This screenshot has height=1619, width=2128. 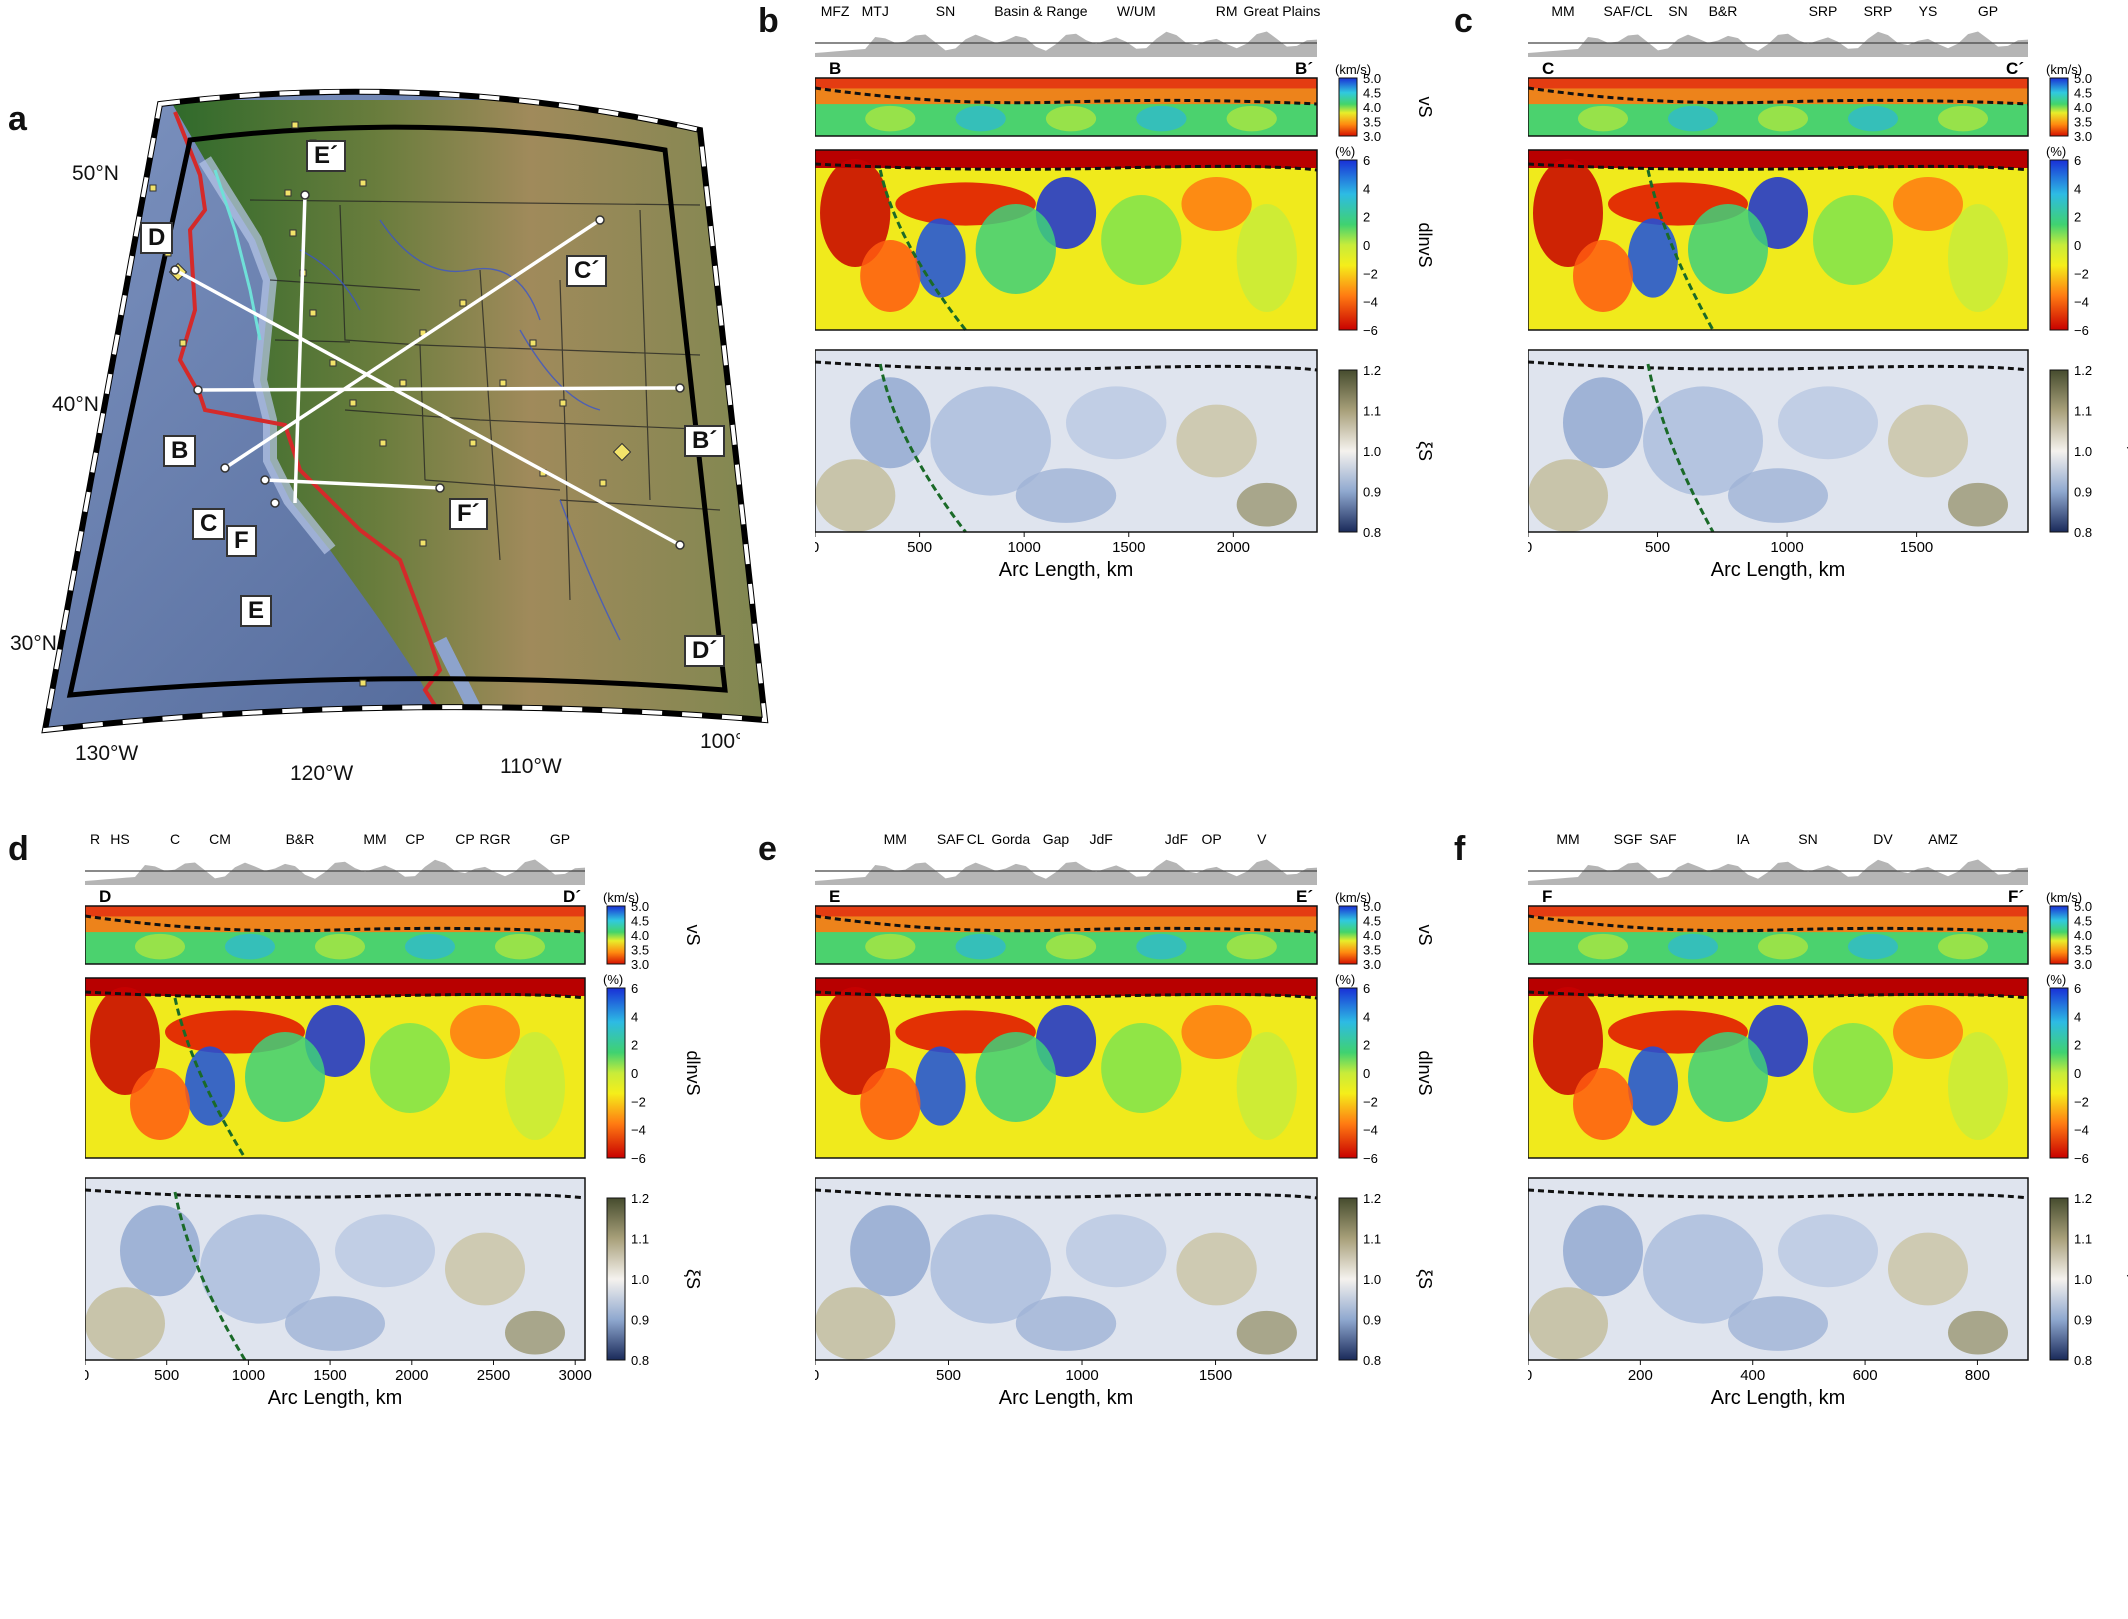 I want to click on dv-panel-c: 0100200300400, so click(x=1778, y=240).